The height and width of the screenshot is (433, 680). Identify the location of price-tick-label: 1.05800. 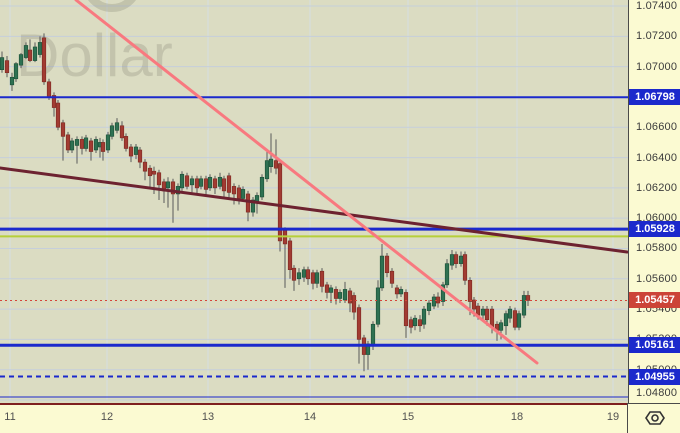
(657, 248).